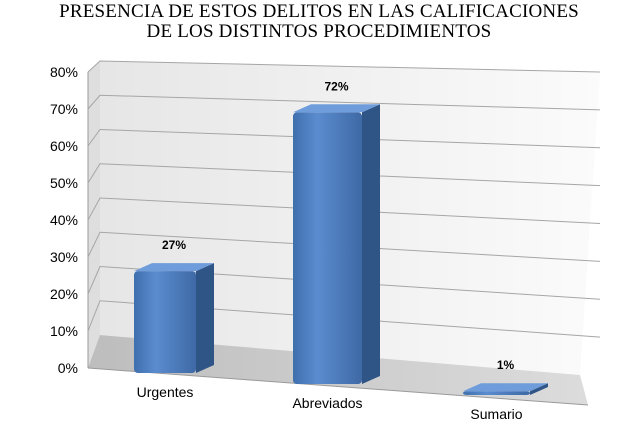 Image resolution: width=638 pixels, height=425 pixels. Describe the element at coordinates (64, 183) in the screenshot. I see `y-tick-label: 50%` at that location.